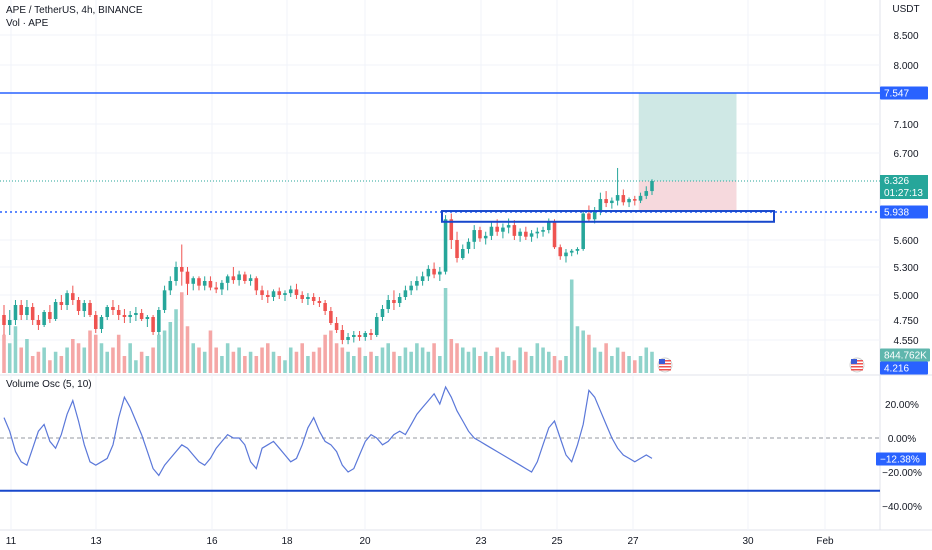 The width and height of the screenshot is (932, 550). What do you see at coordinates (902, 439) in the screenshot?
I see `oscillator-tick-label: 0.00%` at bounding box center [902, 439].